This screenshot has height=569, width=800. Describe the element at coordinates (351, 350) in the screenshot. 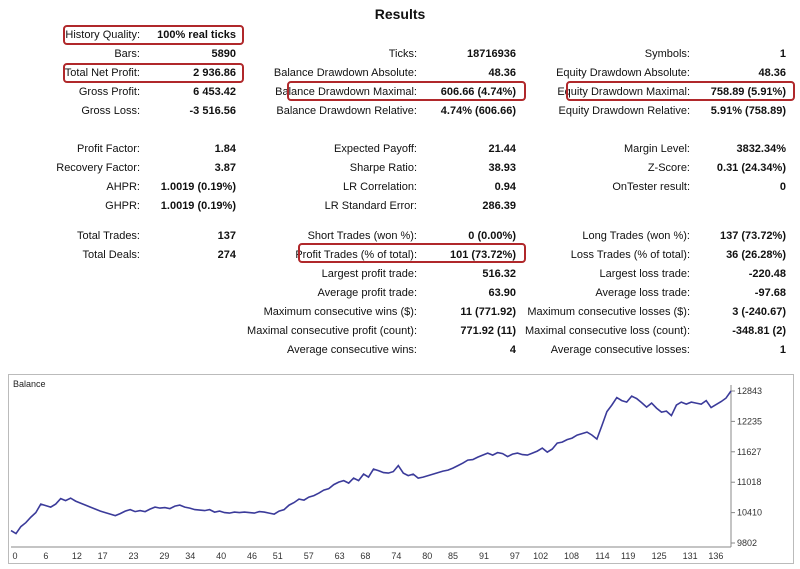

I see `col2-label: Average consecutive wins:` at that location.